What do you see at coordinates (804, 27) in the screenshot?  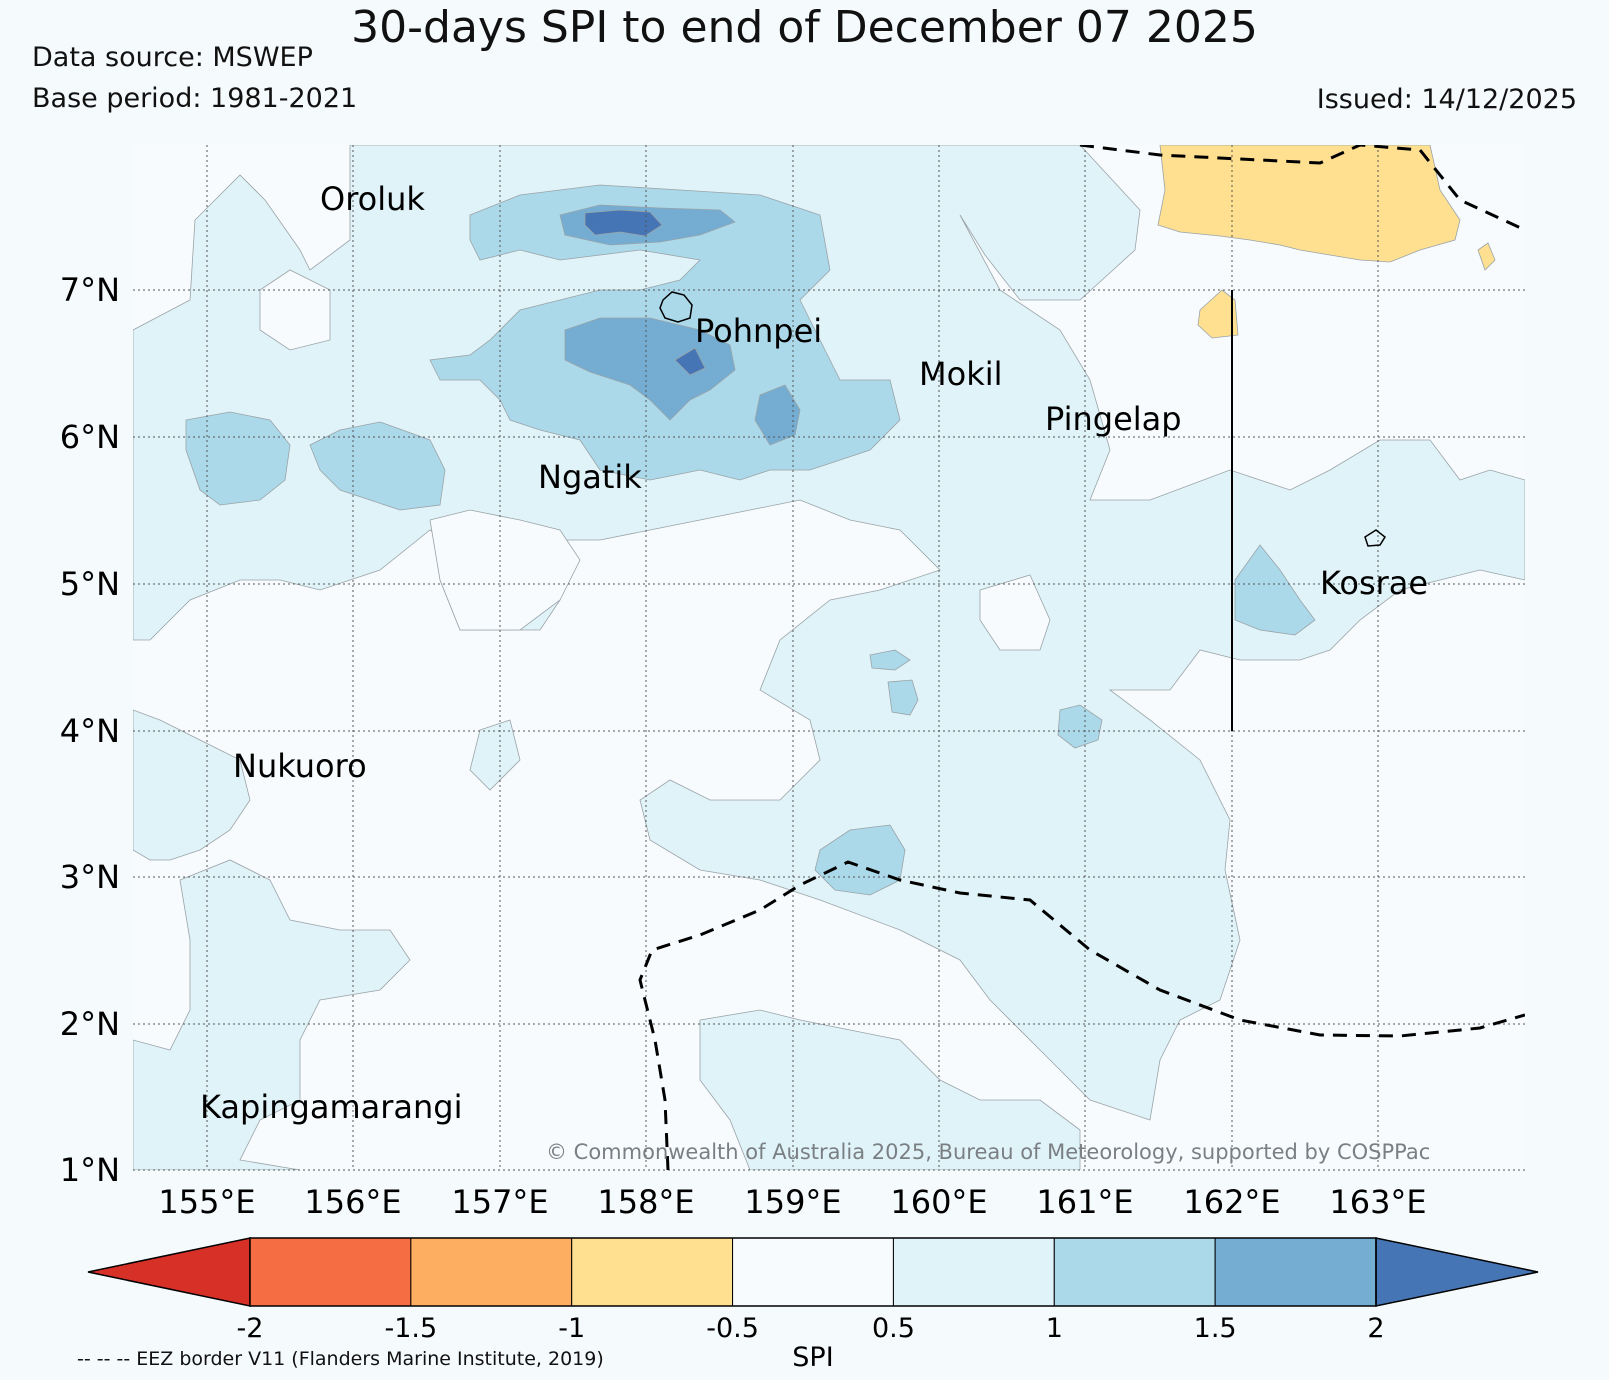 I see `map-title: 30-days SPI to end of December 07 2025` at bounding box center [804, 27].